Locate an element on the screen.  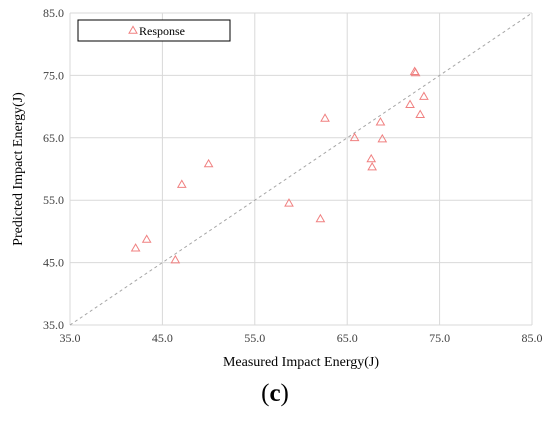
x-tick-label: 45.0 is located at coordinates (162, 338).